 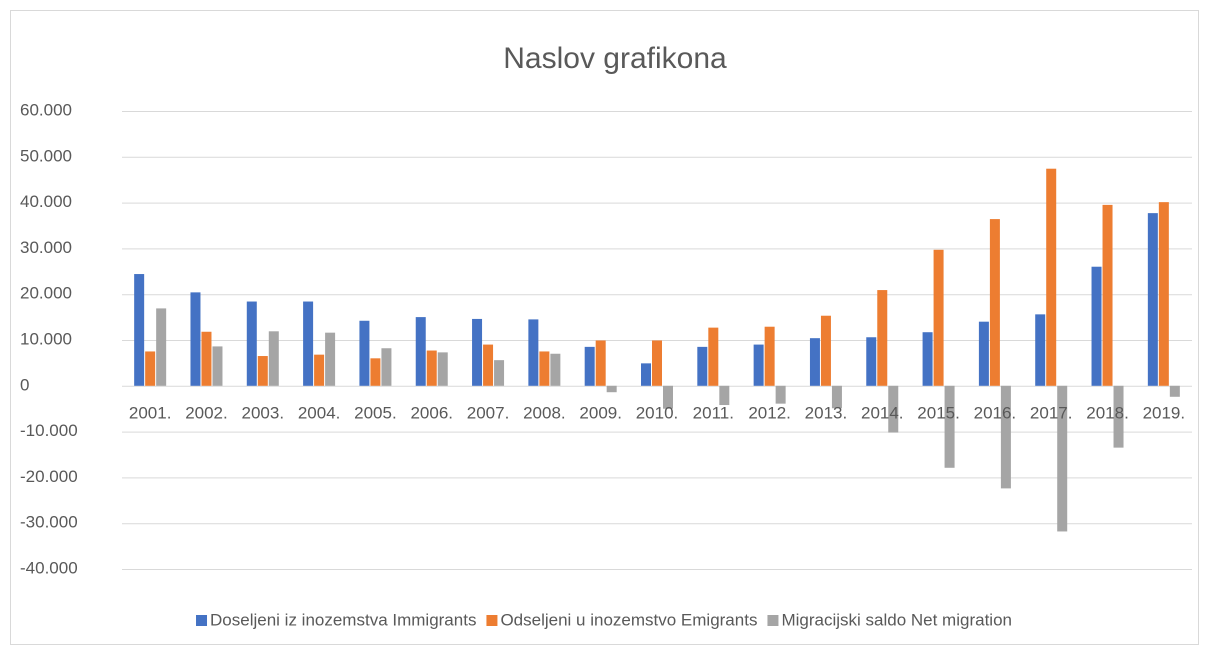 What do you see at coordinates (431, 412) in the screenshot?
I see `x-tick-label: 2006.` at bounding box center [431, 412].